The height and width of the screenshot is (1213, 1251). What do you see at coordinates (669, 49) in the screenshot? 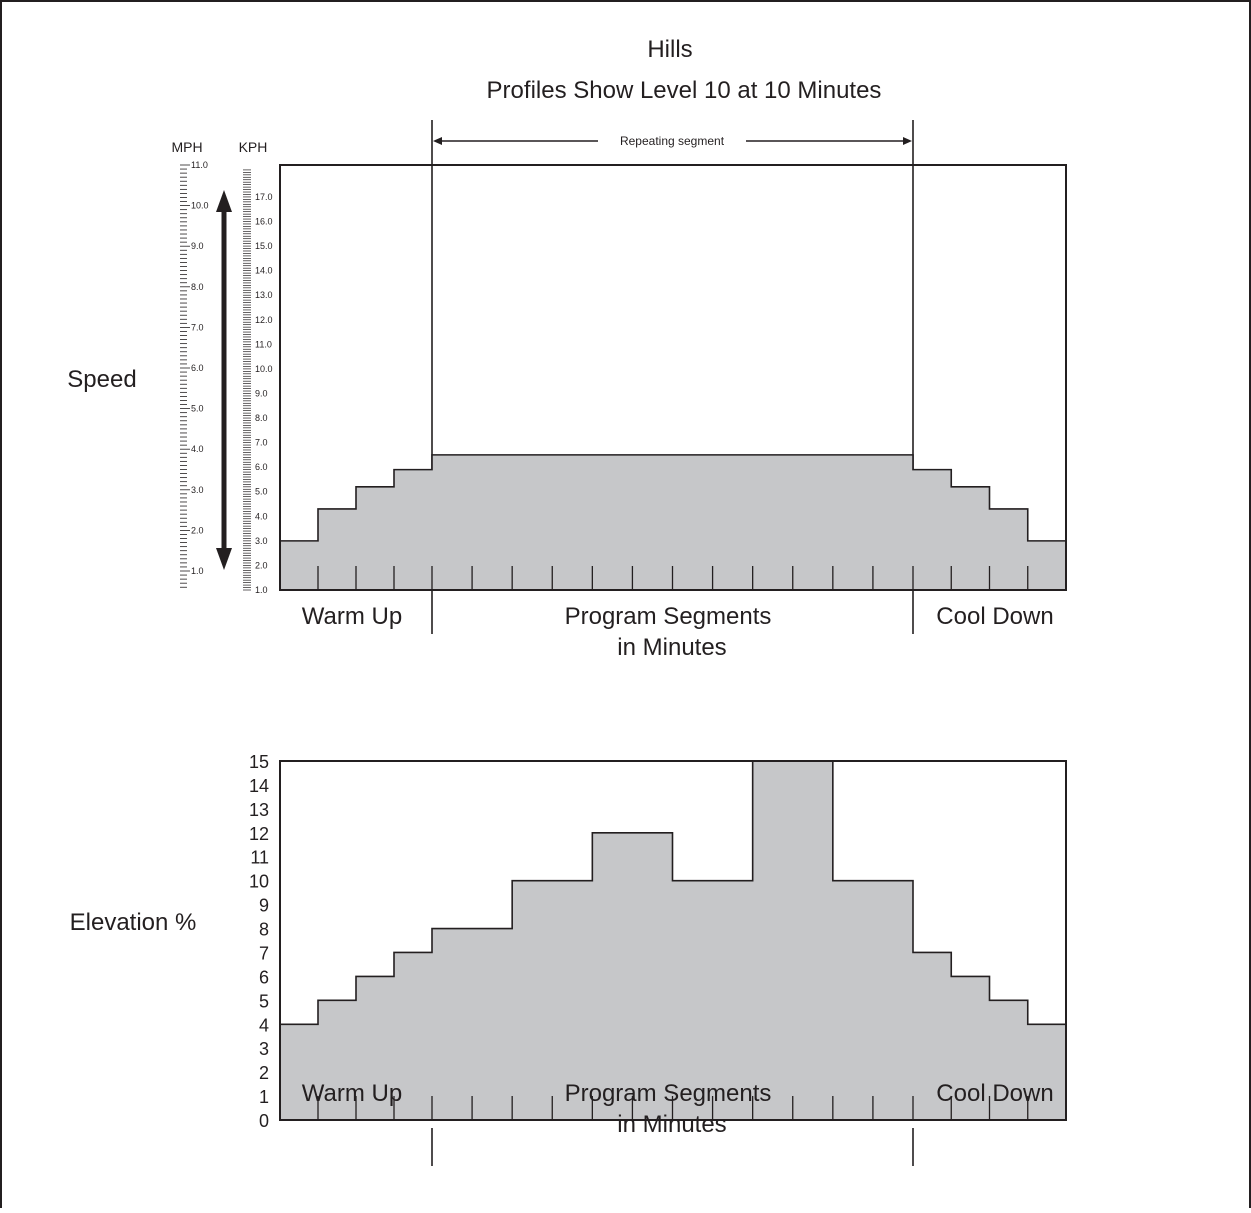
I see `chart-title: Hills` at bounding box center [669, 49].